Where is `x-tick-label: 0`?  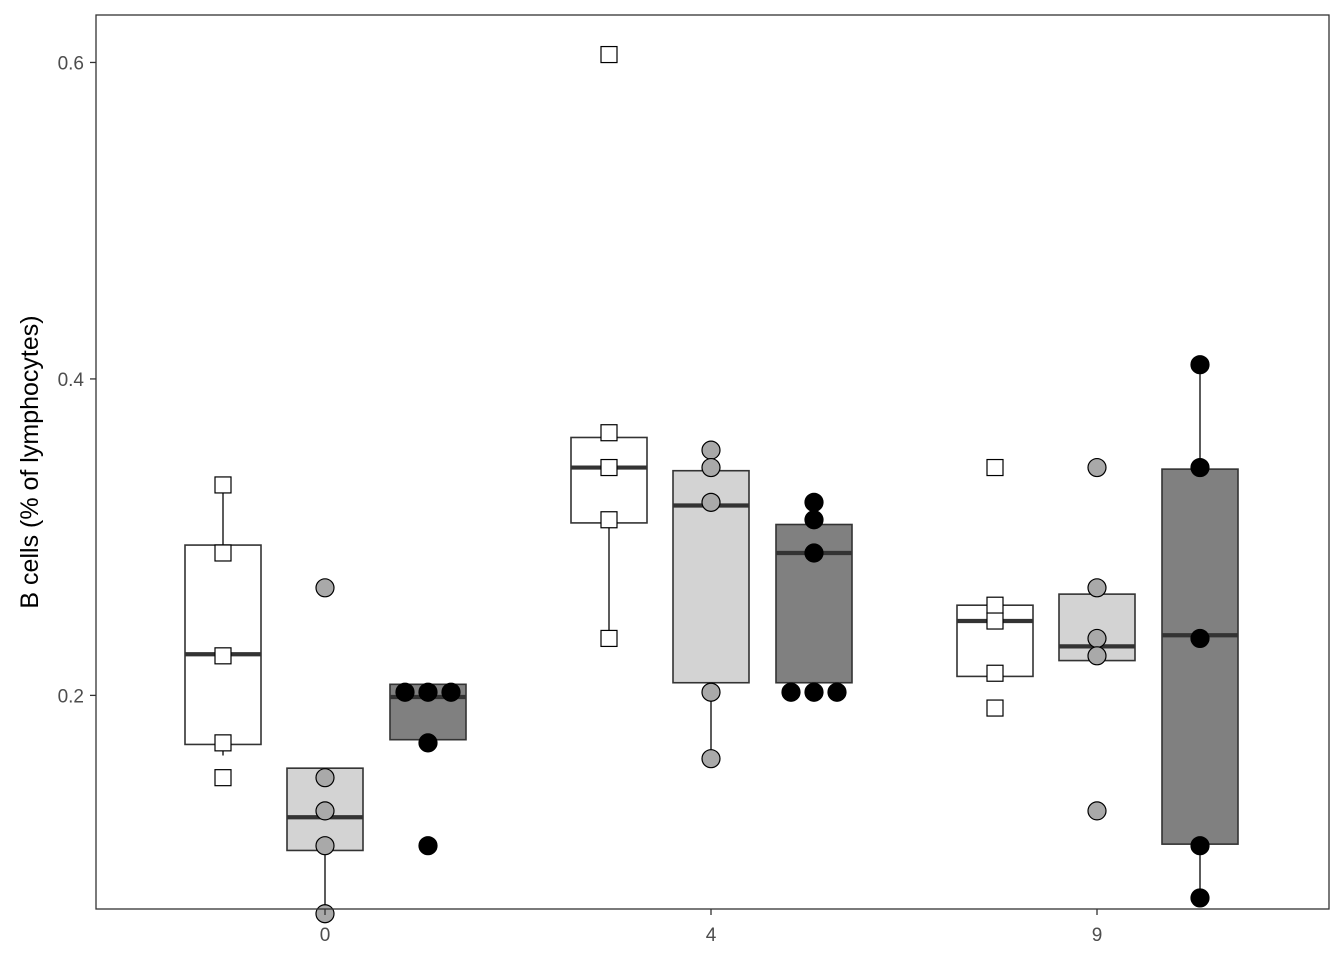 x-tick-label: 0 is located at coordinates (325, 935).